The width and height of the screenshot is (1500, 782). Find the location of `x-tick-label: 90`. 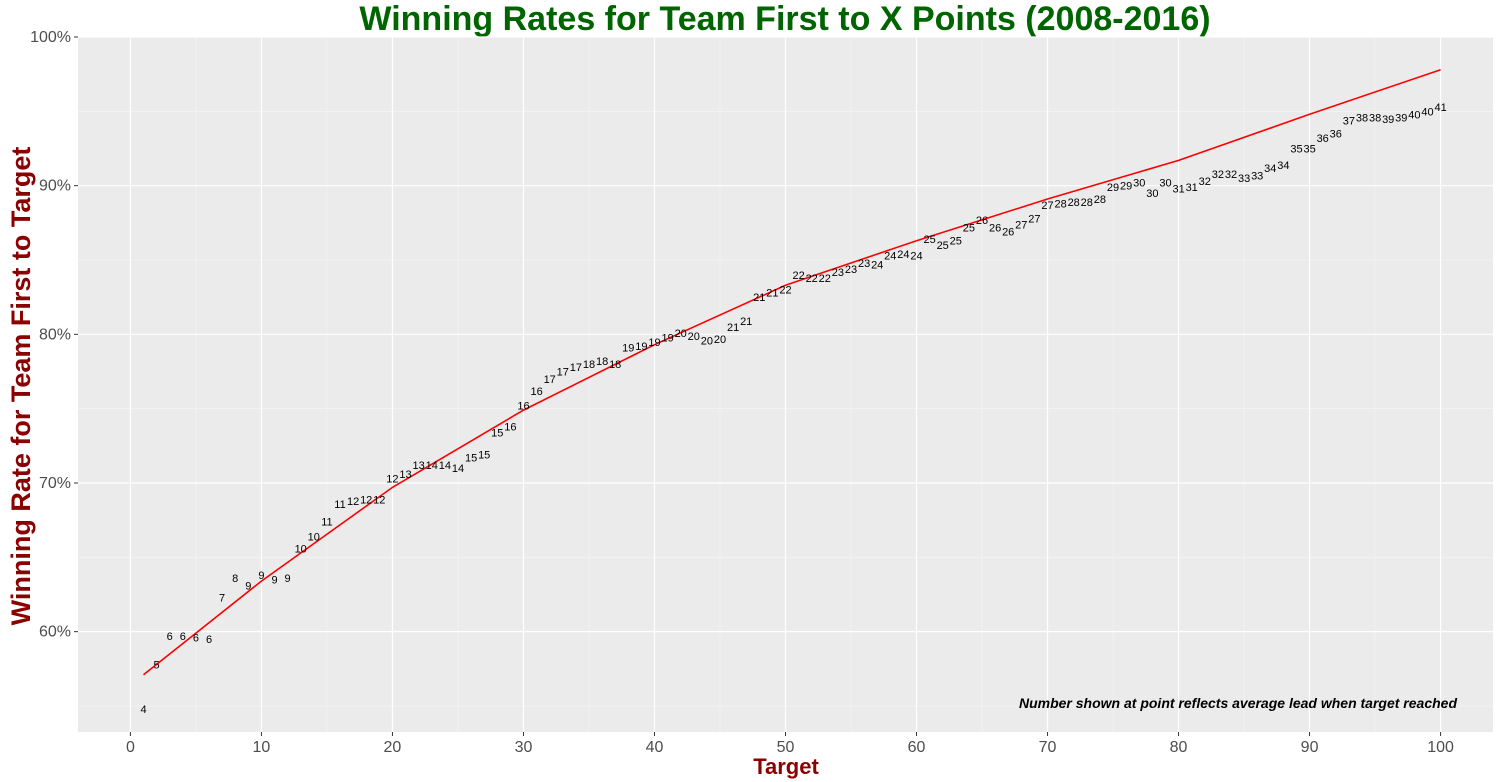

x-tick-label: 90 is located at coordinates (1310, 747).